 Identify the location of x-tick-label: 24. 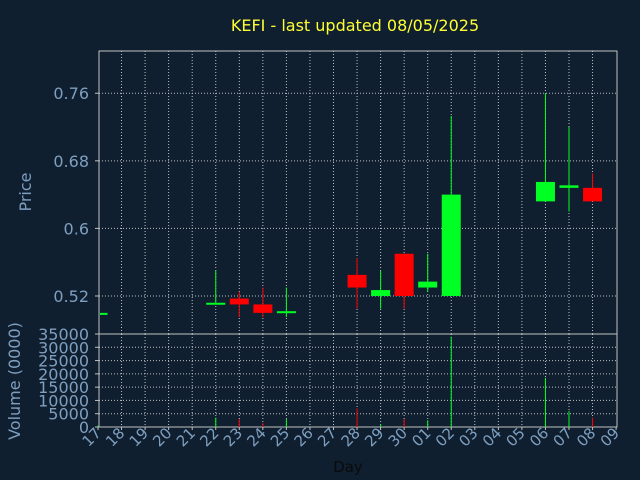
(256, 437).